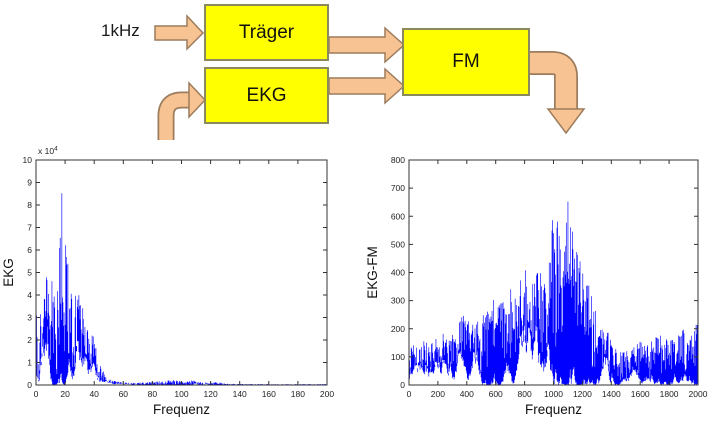 This screenshot has height=423, width=714. What do you see at coordinates (29, 228) in the screenshot?
I see `y-tick-label: 7` at bounding box center [29, 228].